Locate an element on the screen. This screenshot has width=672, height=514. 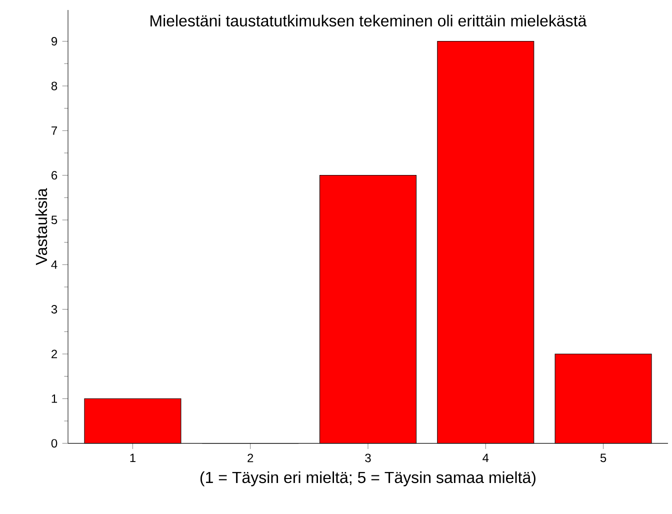
x-tick-label: 2 is located at coordinates (251, 458).